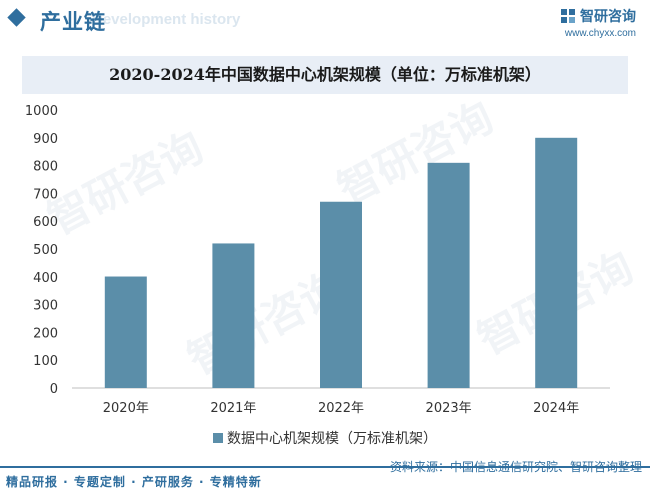  What do you see at coordinates (73, 22) in the screenshot?
I see `section-title: 产业链` at bounding box center [73, 22].